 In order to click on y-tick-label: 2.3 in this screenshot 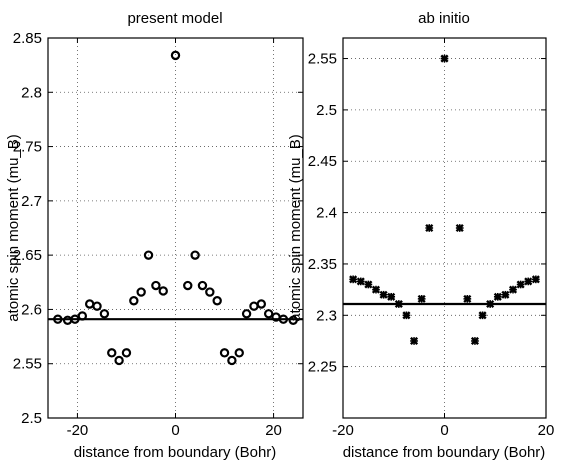, I will do `click(326, 315)`.